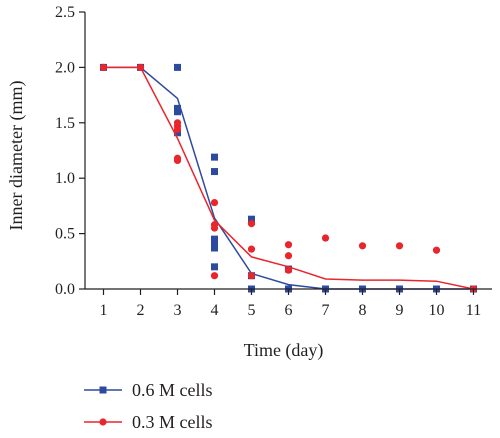  I want to click on y-tick-label: 2.0, so click(65, 67).